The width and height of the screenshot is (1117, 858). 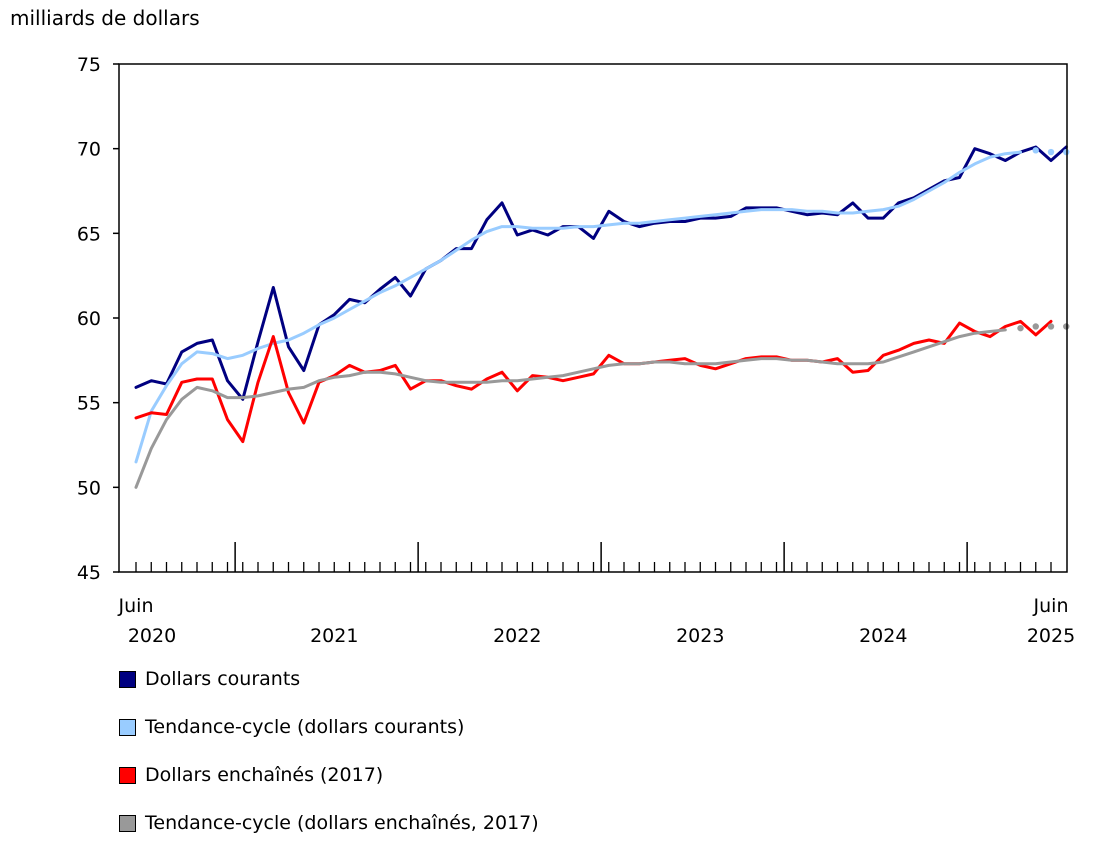 I want to click on x-tick-label-year: 2021, so click(x=334, y=636).